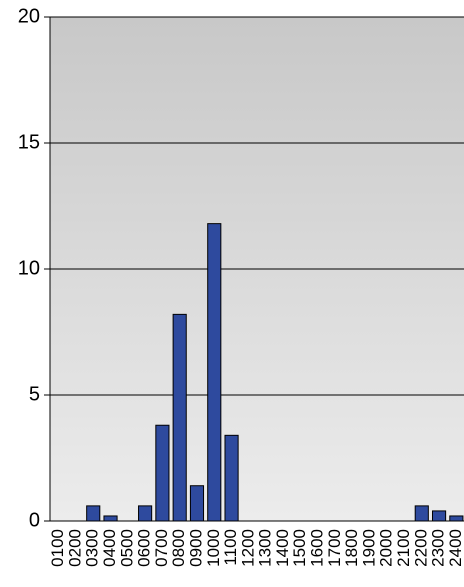 This screenshot has width=464, height=587. What do you see at coordinates (282, 548) in the screenshot?
I see `x-tick-label: 1400` at bounding box center [282, 548].